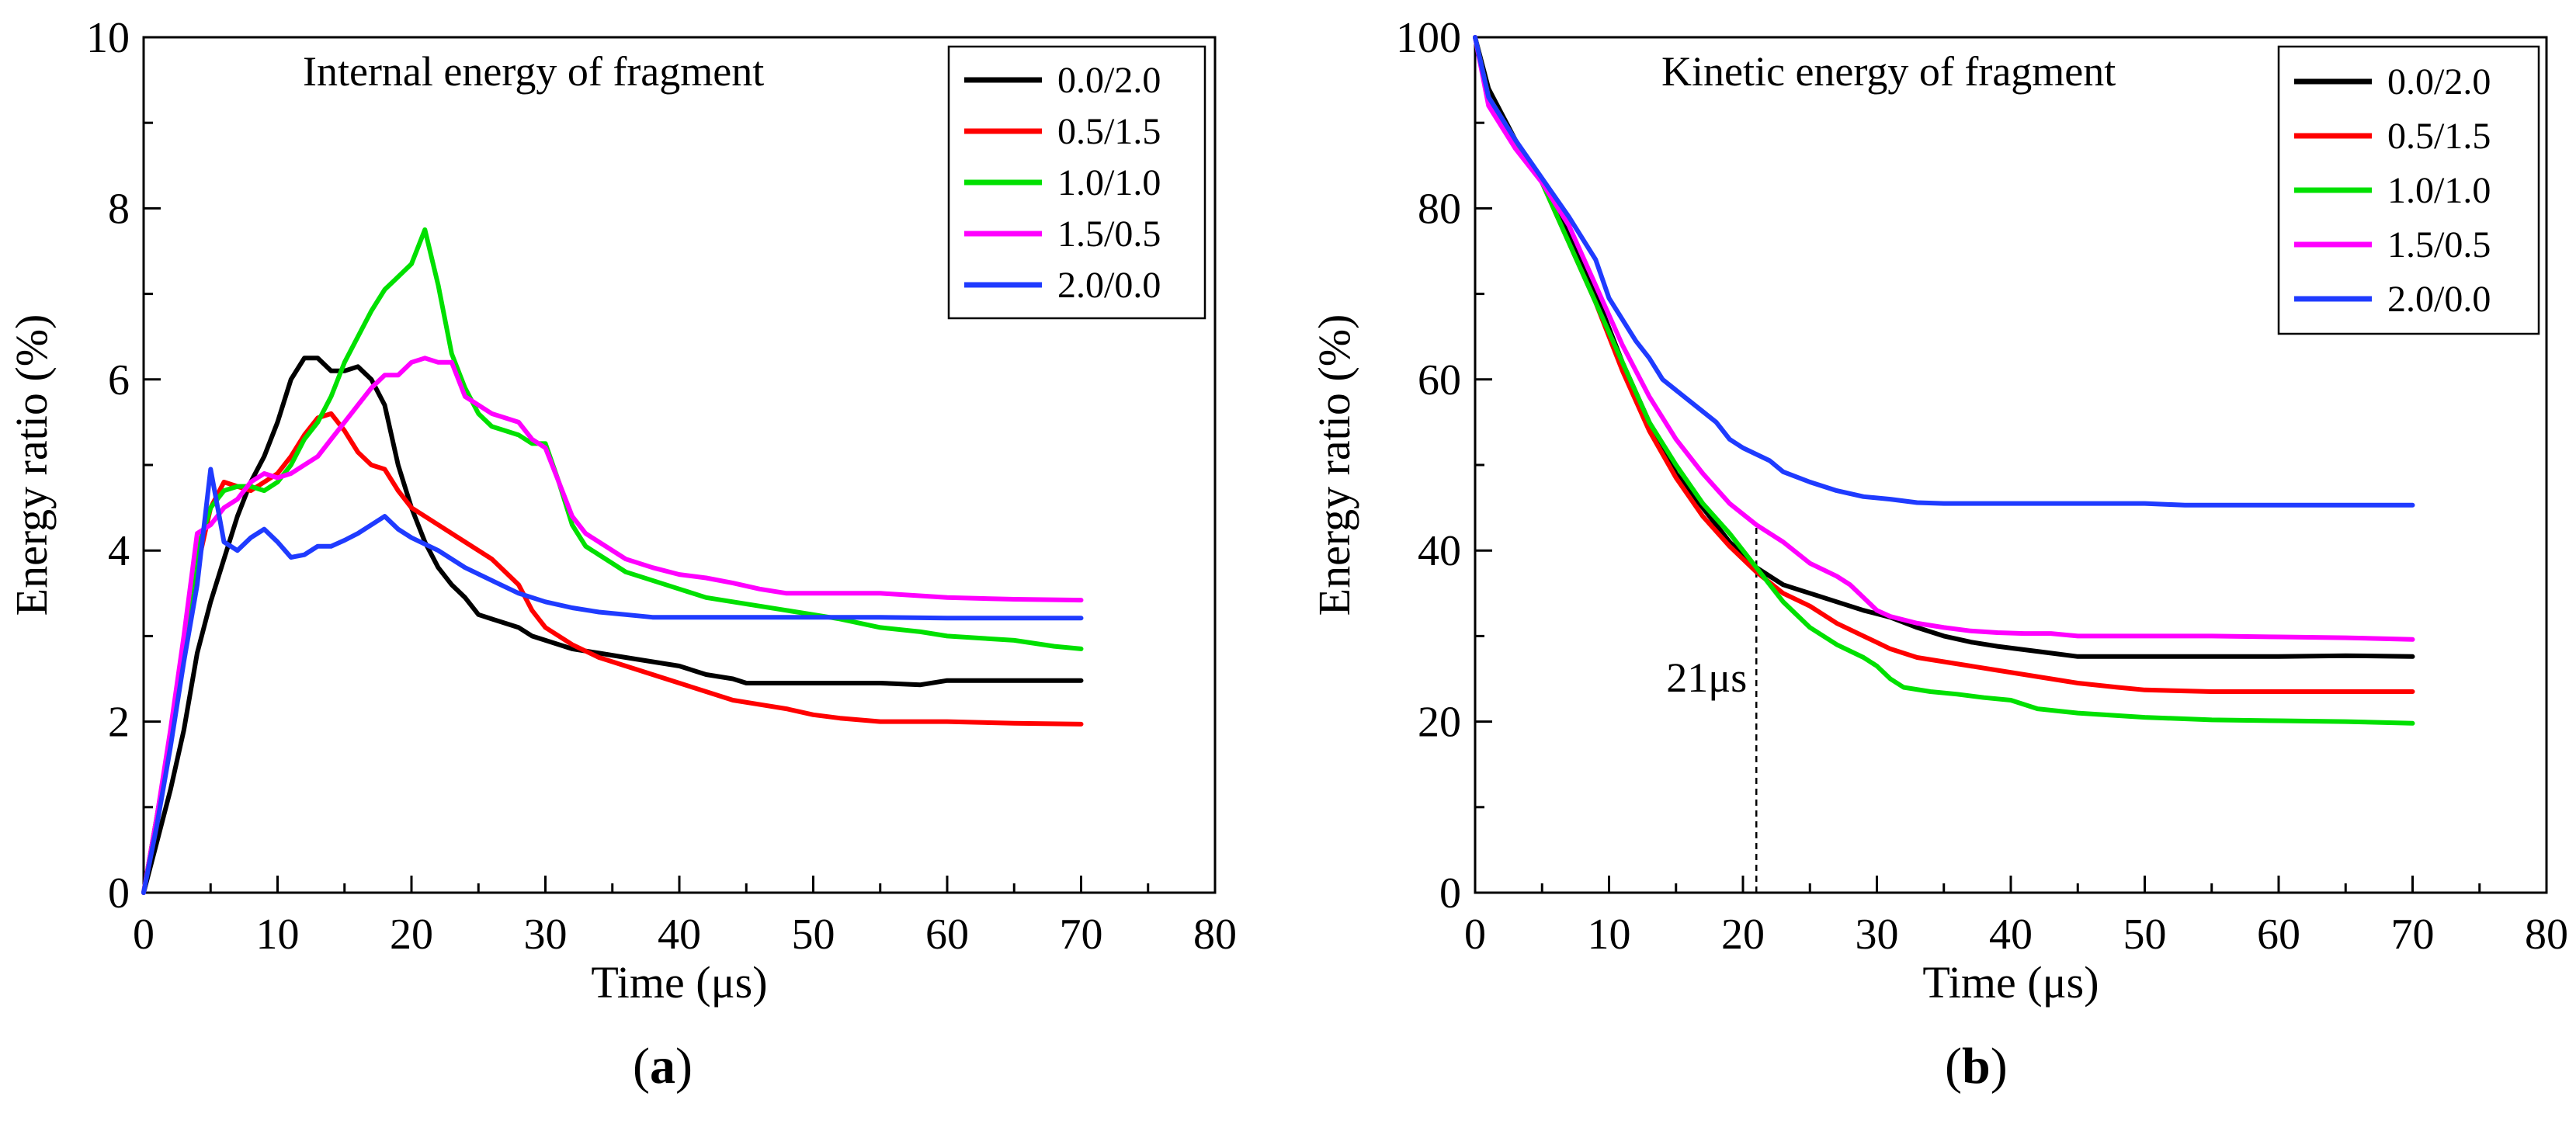 Image resolution: width=2576 pixels, height=1124 pixels. I want to click on panel-label-a: (a), so click(663, 1066).